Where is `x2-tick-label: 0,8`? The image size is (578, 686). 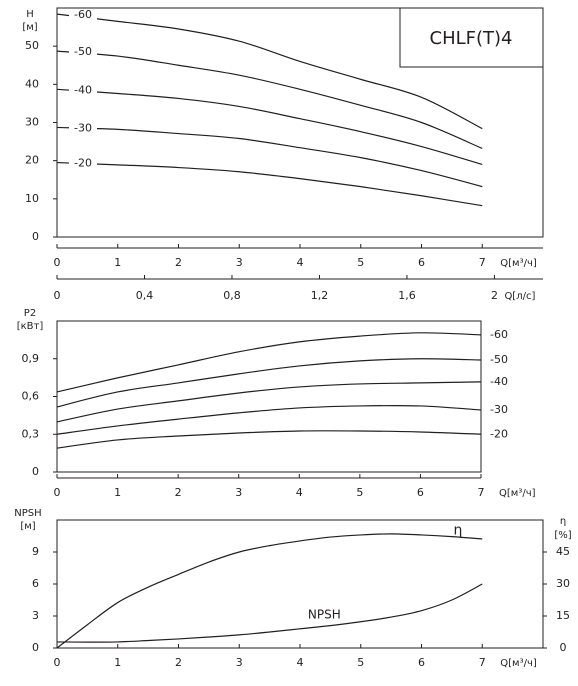
x2-tick-label: 0,8 is located at coordinates (232, 295).